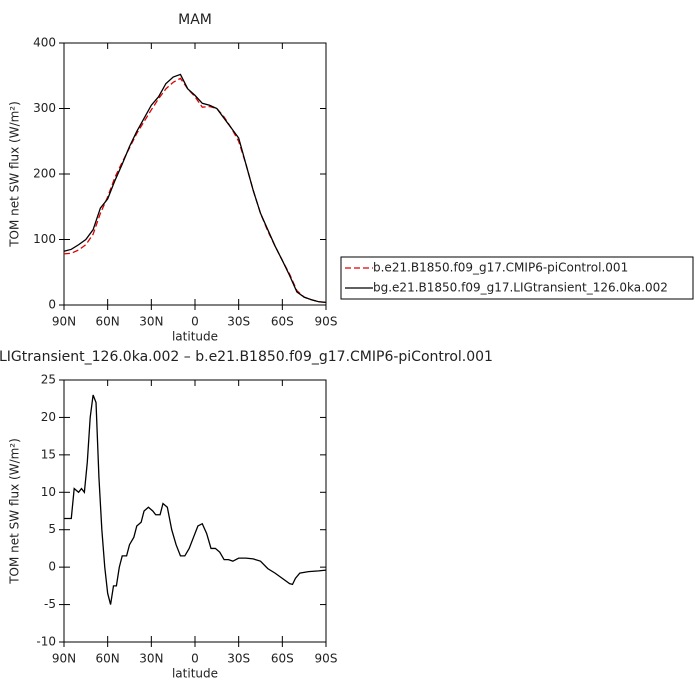 The image size is (700, 700). Describe the element at coordinates (44, 174) in the screenshot. I see `y-tick-label: 200` at that location.